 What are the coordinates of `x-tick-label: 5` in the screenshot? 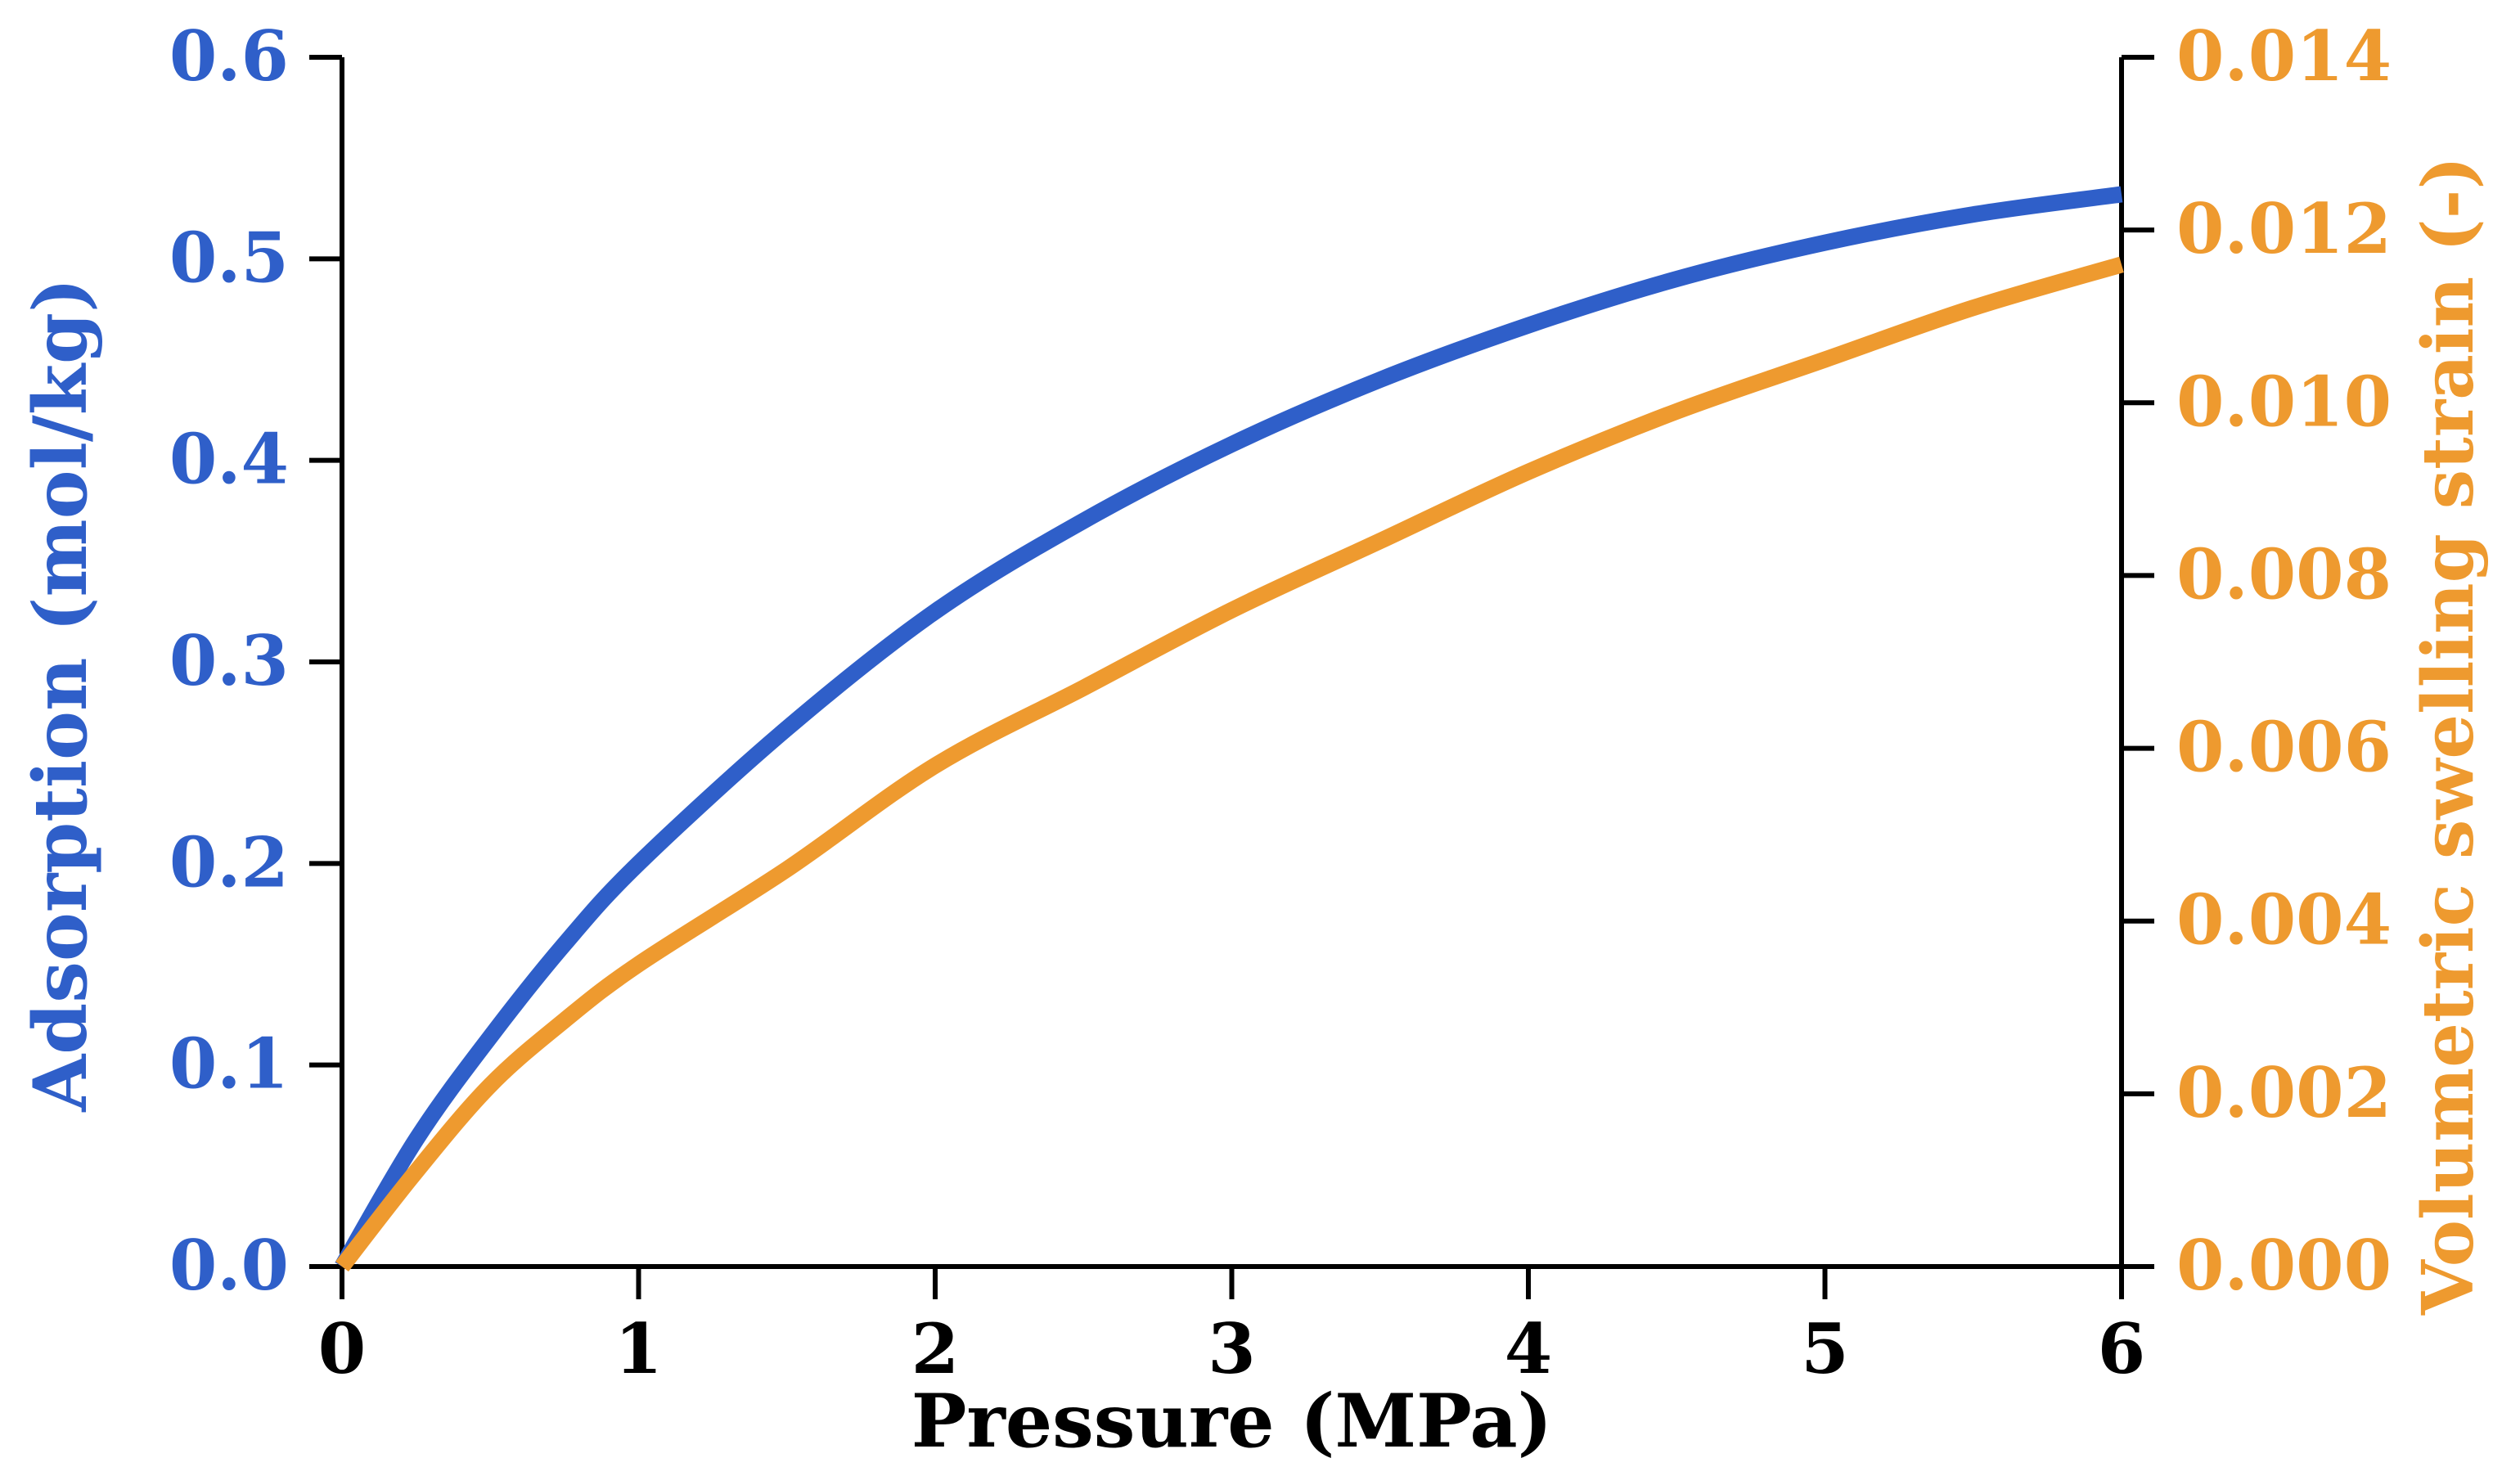 It's located at (1825, 1349).